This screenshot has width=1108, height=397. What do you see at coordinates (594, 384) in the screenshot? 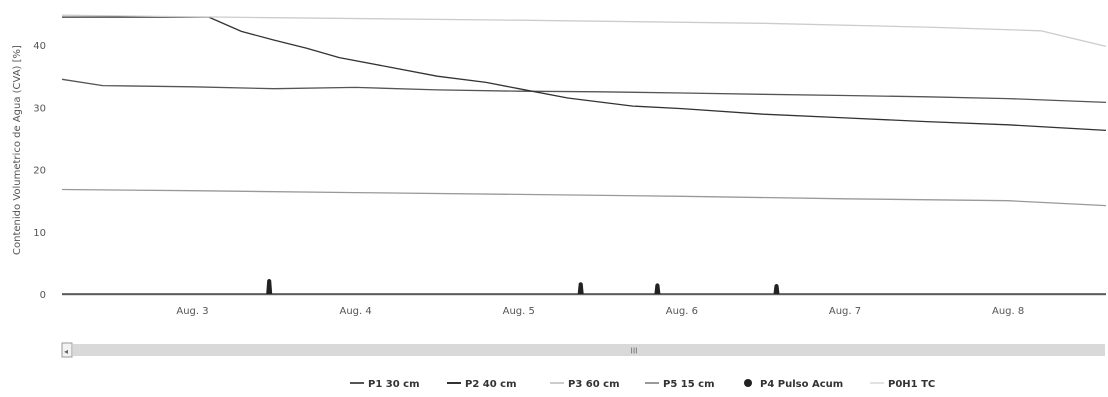
I see `legend-item: P3 60 cm` at bounding box center [594, 384].